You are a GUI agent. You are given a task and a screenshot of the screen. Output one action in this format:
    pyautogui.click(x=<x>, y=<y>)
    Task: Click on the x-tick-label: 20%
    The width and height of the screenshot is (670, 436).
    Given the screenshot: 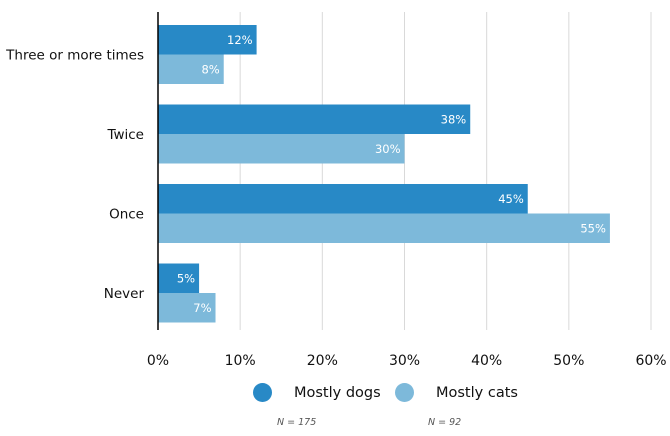 What is the action you would take?
    pyautogui.click(x=322, y=361)
    